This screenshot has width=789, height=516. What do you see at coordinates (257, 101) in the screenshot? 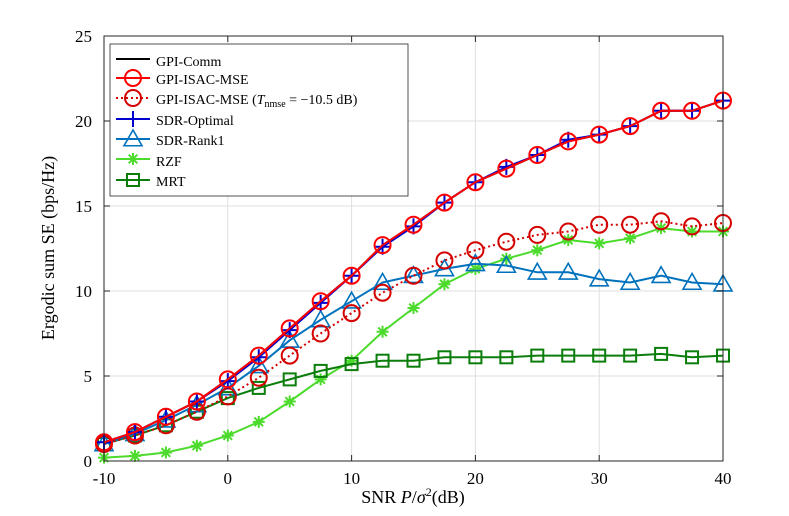
I see `legend-label-gpi-isac-mse-tnmse: GPI-ISAC-MSE (Tnmse = −10.5 dB)` at bounding box center [257, 101].